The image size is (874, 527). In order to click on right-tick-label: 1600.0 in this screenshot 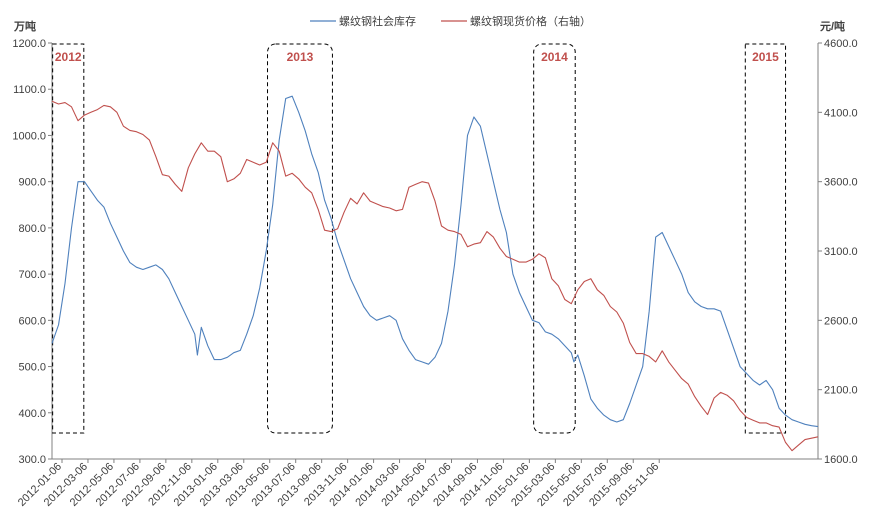, I will do `click(841, 460)`.